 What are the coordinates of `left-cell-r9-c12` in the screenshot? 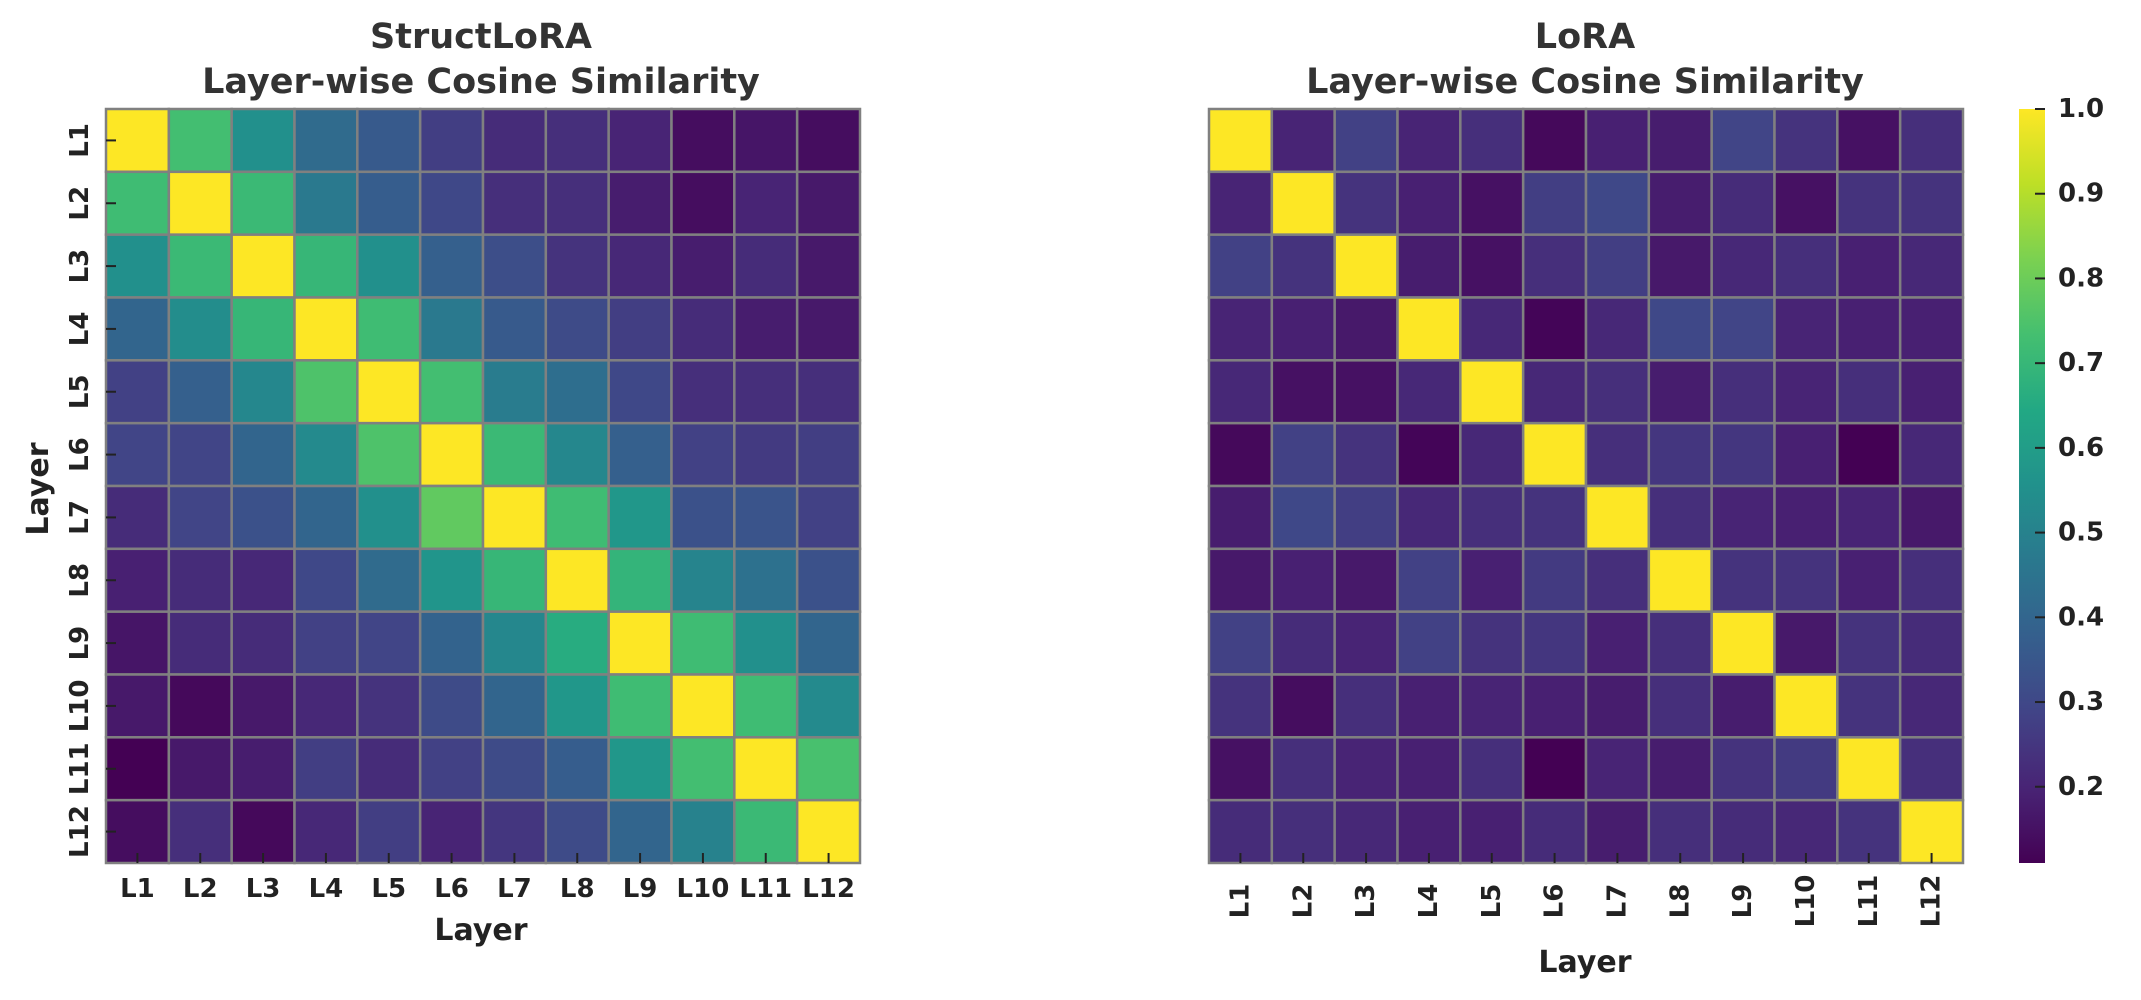 It's located at (828, 643).